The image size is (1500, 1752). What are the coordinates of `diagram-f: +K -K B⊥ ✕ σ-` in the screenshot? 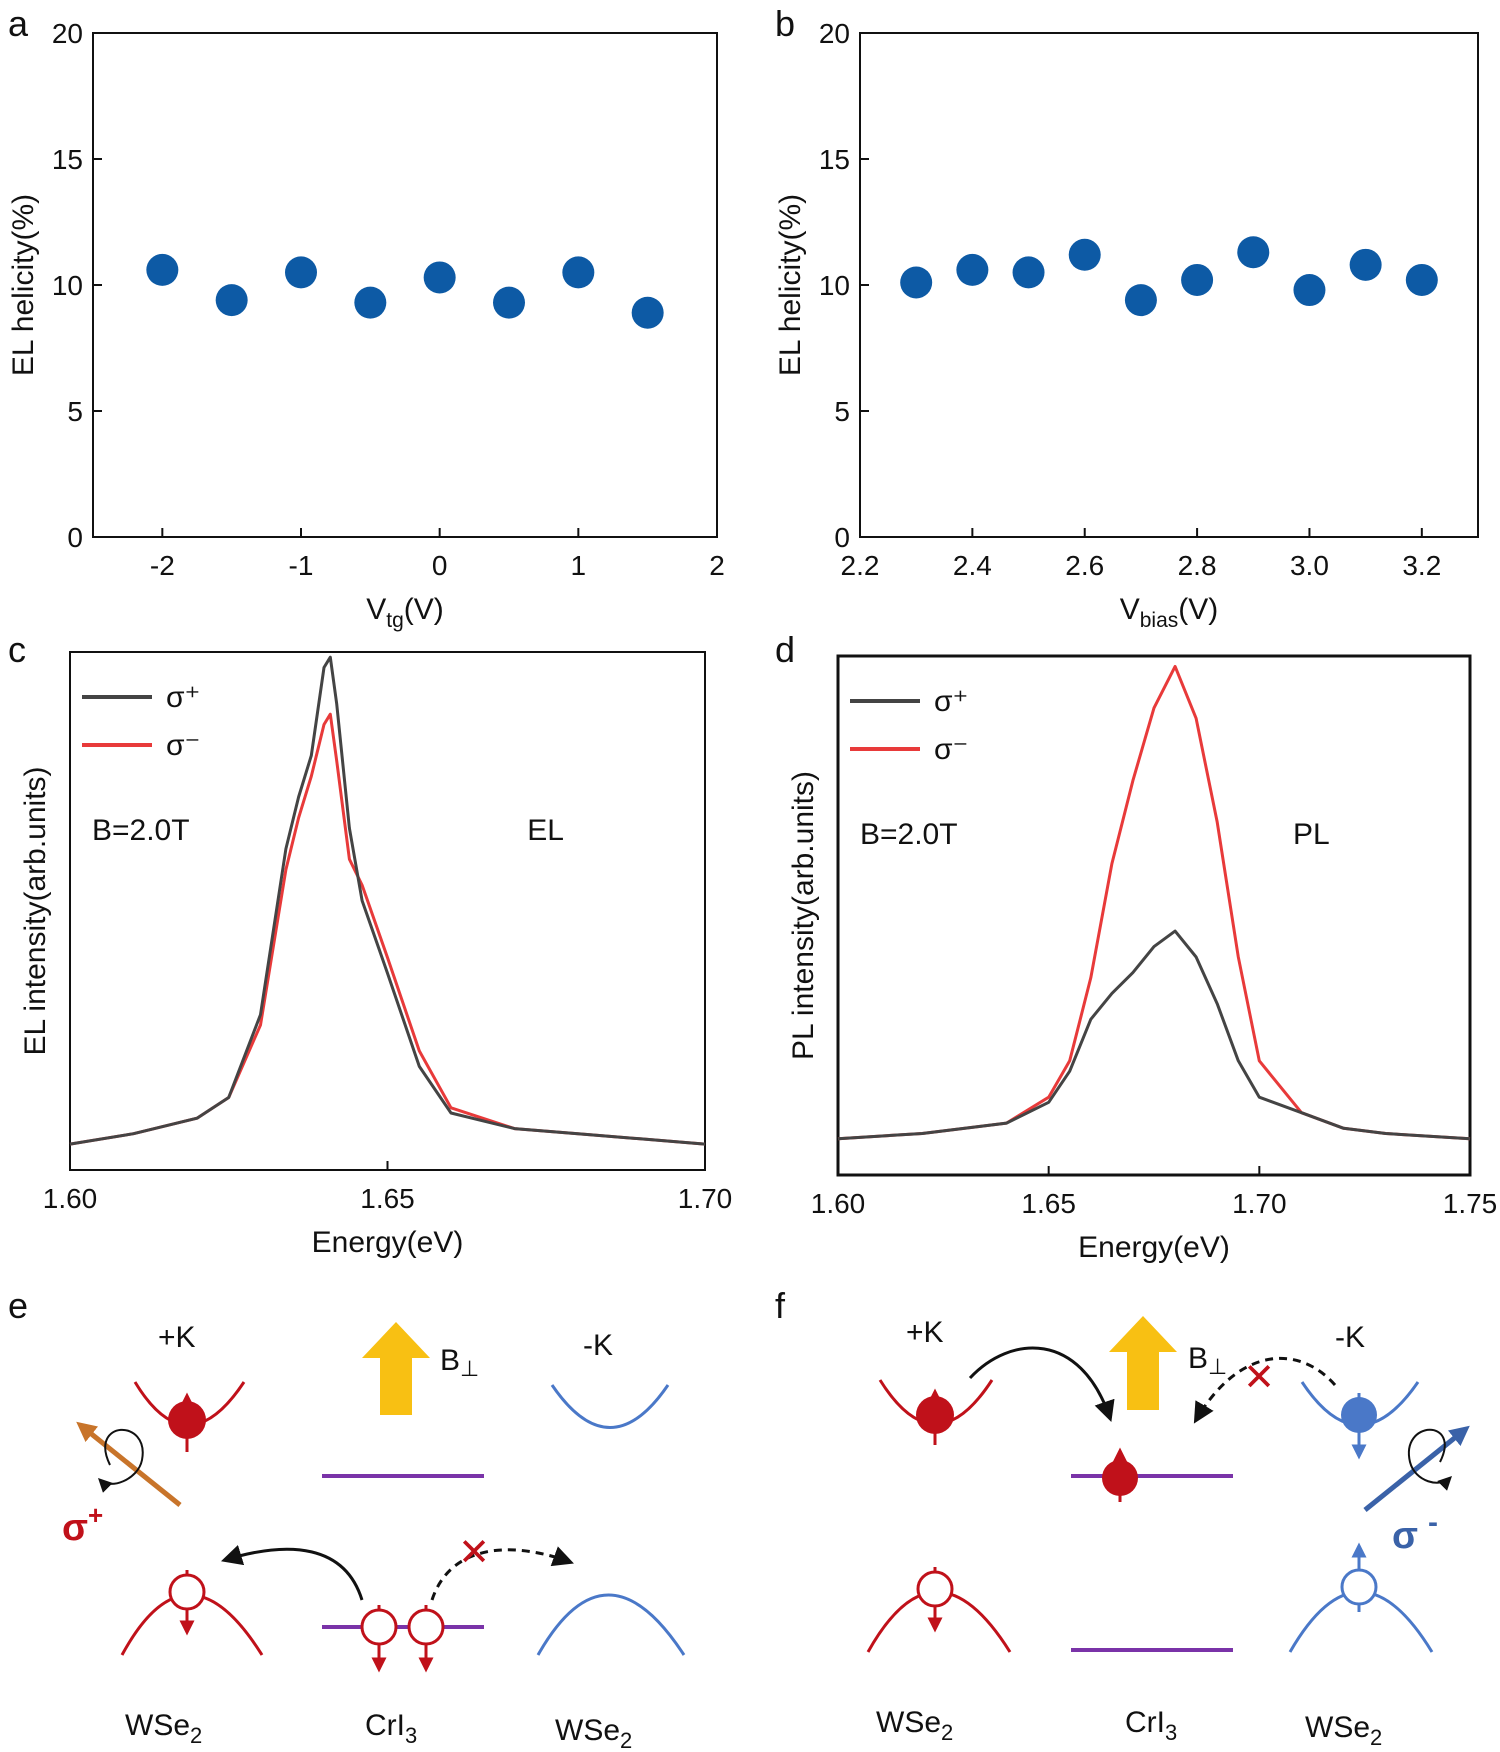 It's located at (1168, 1533).